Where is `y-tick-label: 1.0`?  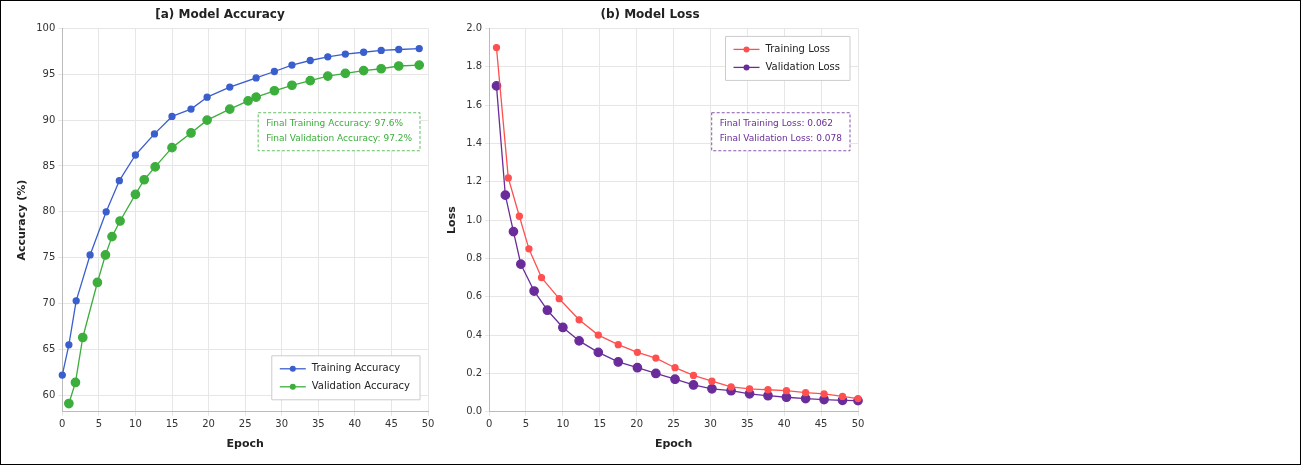
y-tick-label: 1.0 is located at coordinates (474, 219).